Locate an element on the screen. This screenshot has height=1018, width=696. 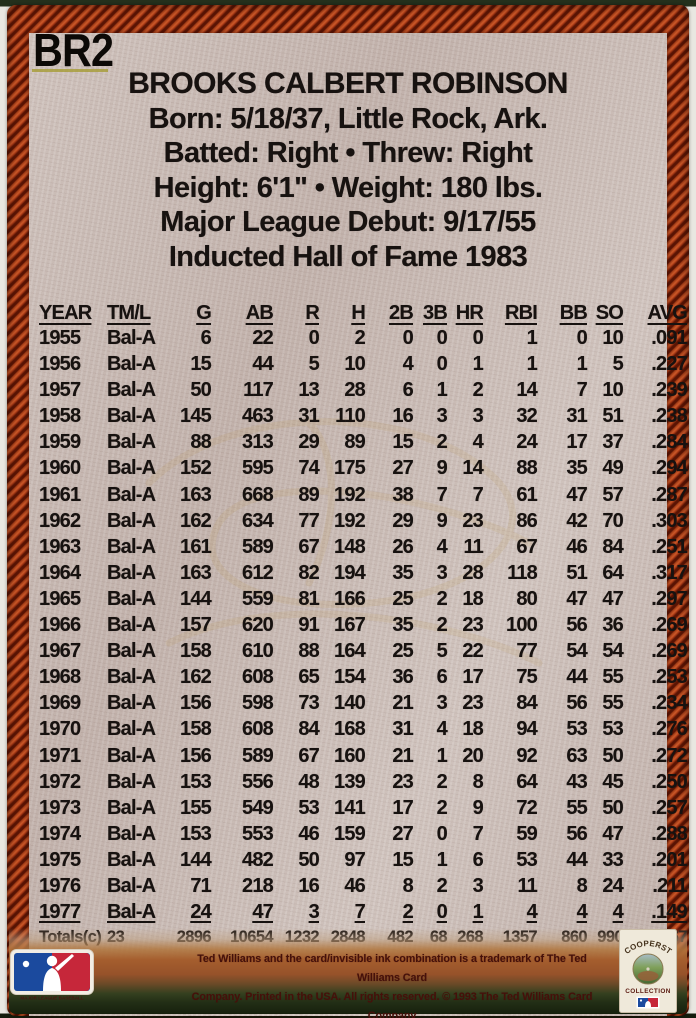
bio-height-weight: Height: 6'1" • Weight: 180 lbs. is located at coordinates (348, 187).